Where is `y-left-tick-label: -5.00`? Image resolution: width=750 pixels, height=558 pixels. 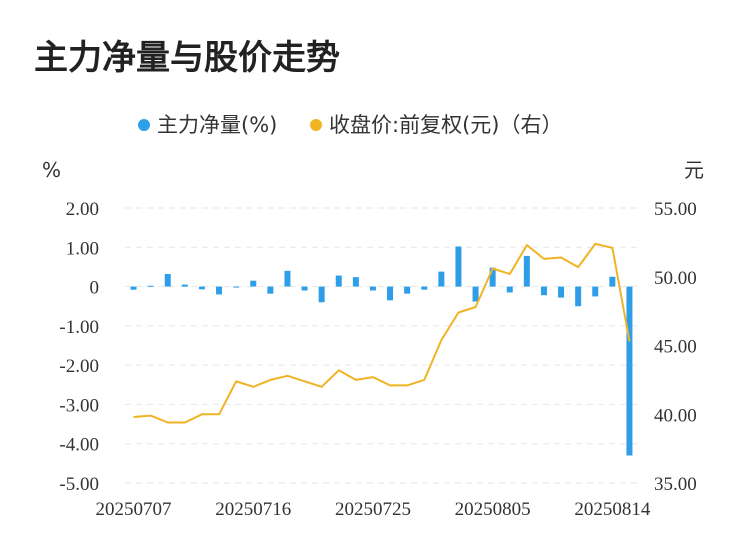
y-left-tick-label: -5.00 is located at coordinates (79, 484).